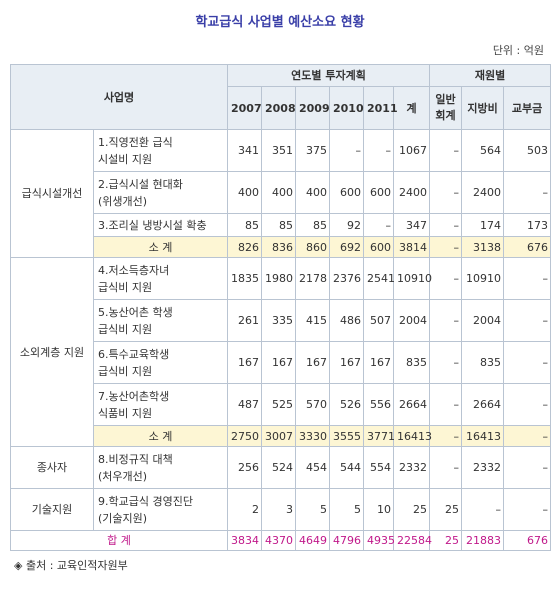 The image size is (560, 590). What do you see at coordinates (281, 509) in the screenshot?
I see `table-row: 기술지원 9.학교급식 경영진단 (기술지원) 2 3 5 5 10 25 25– –` at bounding box center [281, 509].